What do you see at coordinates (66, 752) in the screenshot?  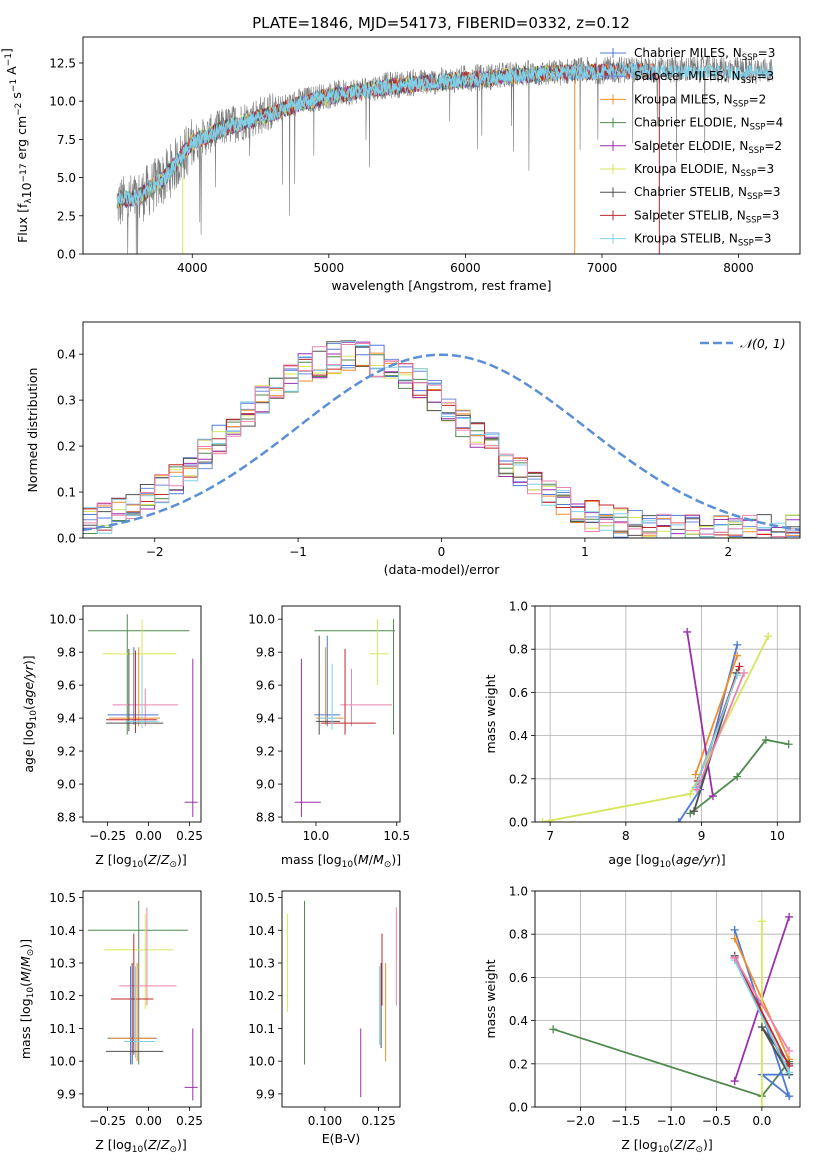 I see `y-tick-label: 9.2` at bounding box center [66, 752].